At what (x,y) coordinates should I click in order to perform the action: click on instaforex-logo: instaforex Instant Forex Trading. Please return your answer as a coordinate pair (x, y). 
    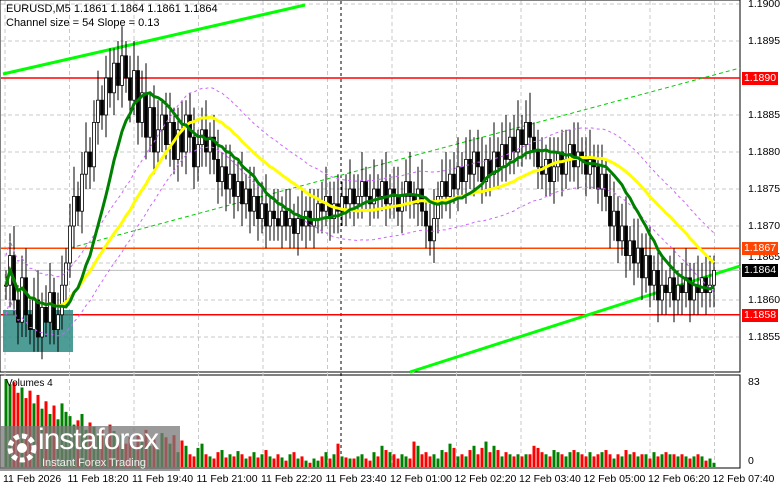
    Looking at the image, I should click on (90, 447).